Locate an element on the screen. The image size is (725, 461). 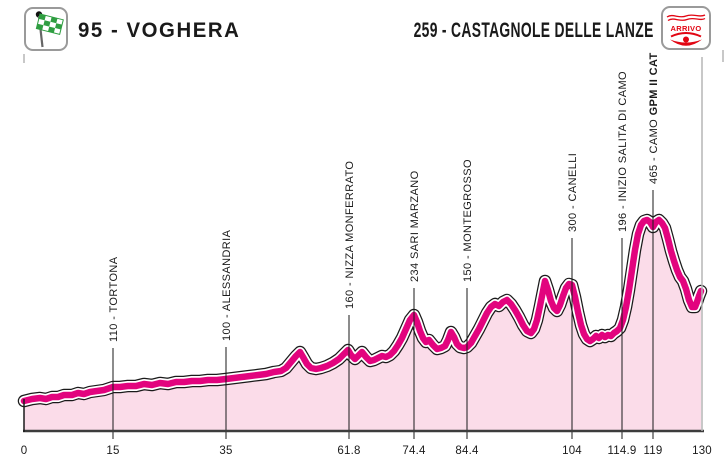
finish-city-label: 259 - CASTAGNOLE DELLE LANZE is located at coordinates (533, 30).